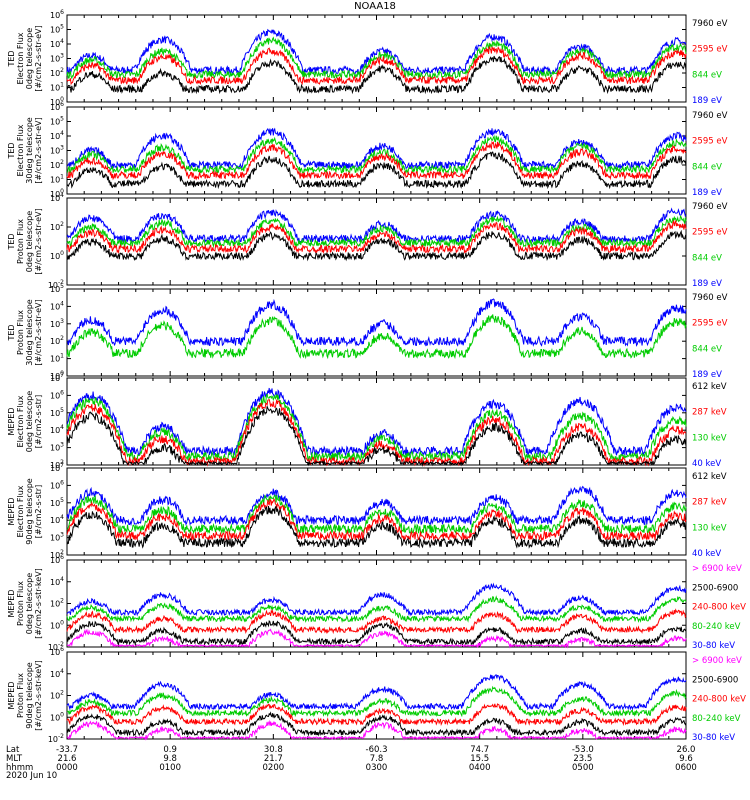 This screenshot has width=750, height=800. Describe the element at coordinates (57, 377) in the screenshot. I see `y-tick-label: 10⁷` at that location.